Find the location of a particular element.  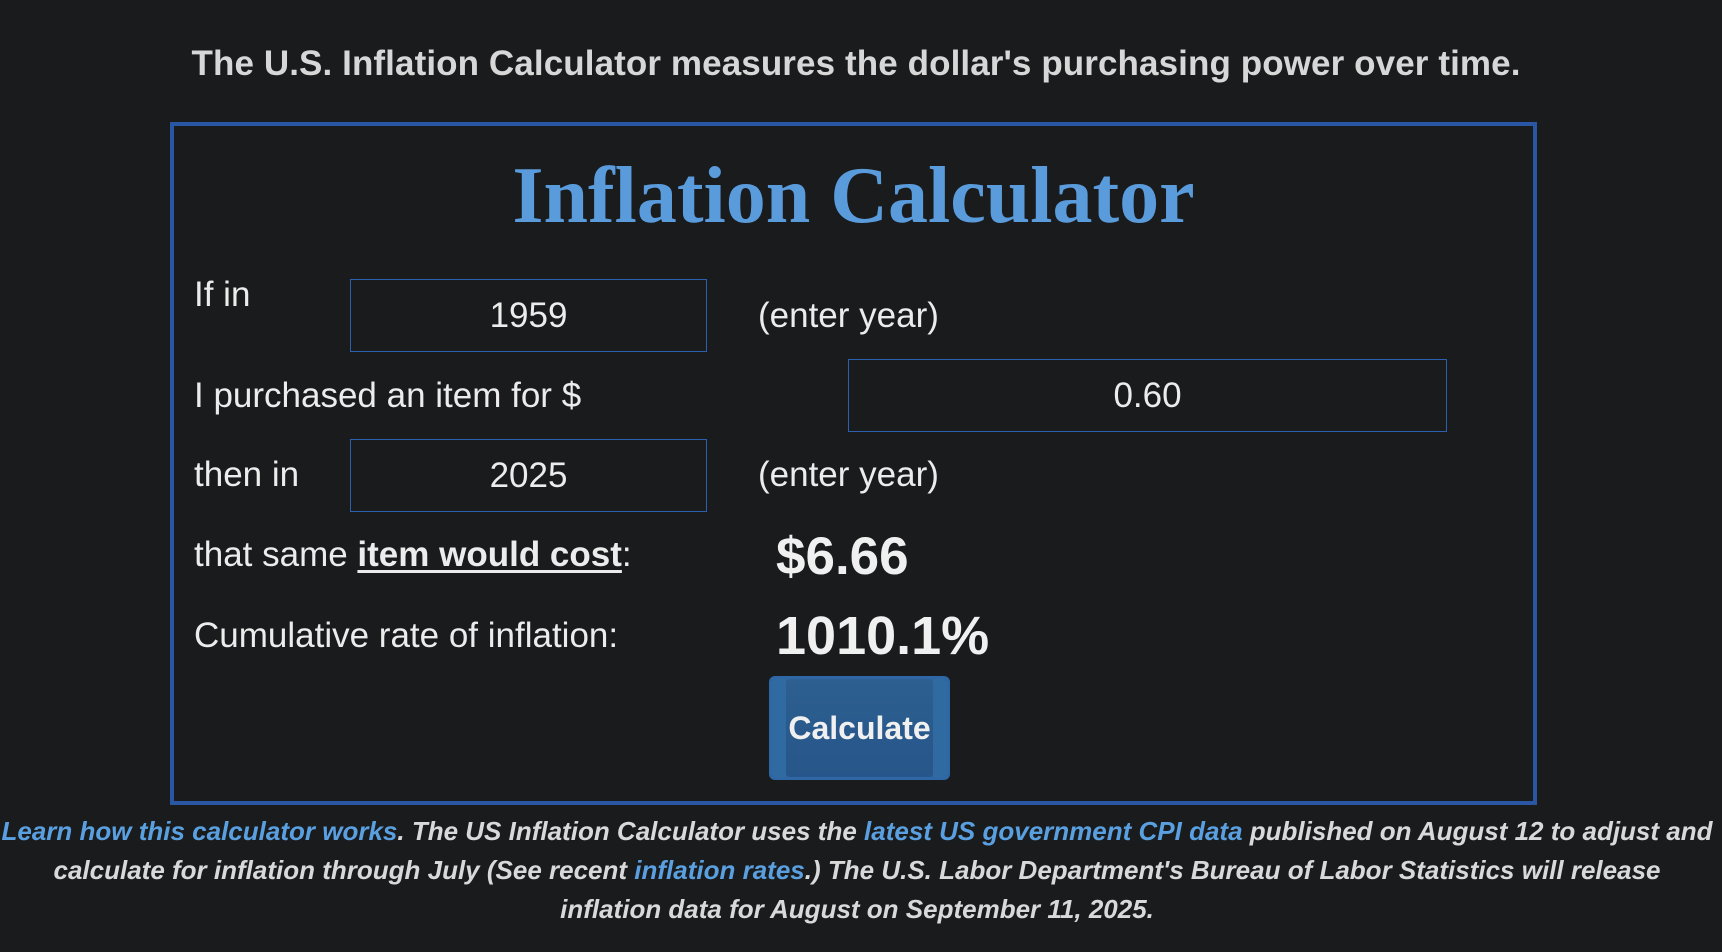

start-year-hint: (enter year) is located at coordinates (848, 315).